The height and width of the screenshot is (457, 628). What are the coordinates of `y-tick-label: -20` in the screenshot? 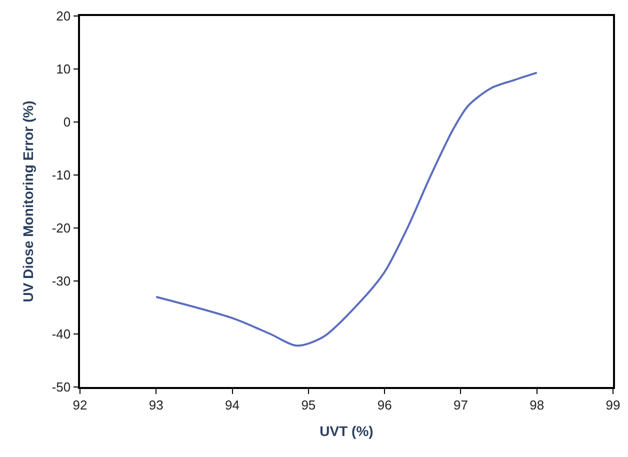 It's located at (61, 228).